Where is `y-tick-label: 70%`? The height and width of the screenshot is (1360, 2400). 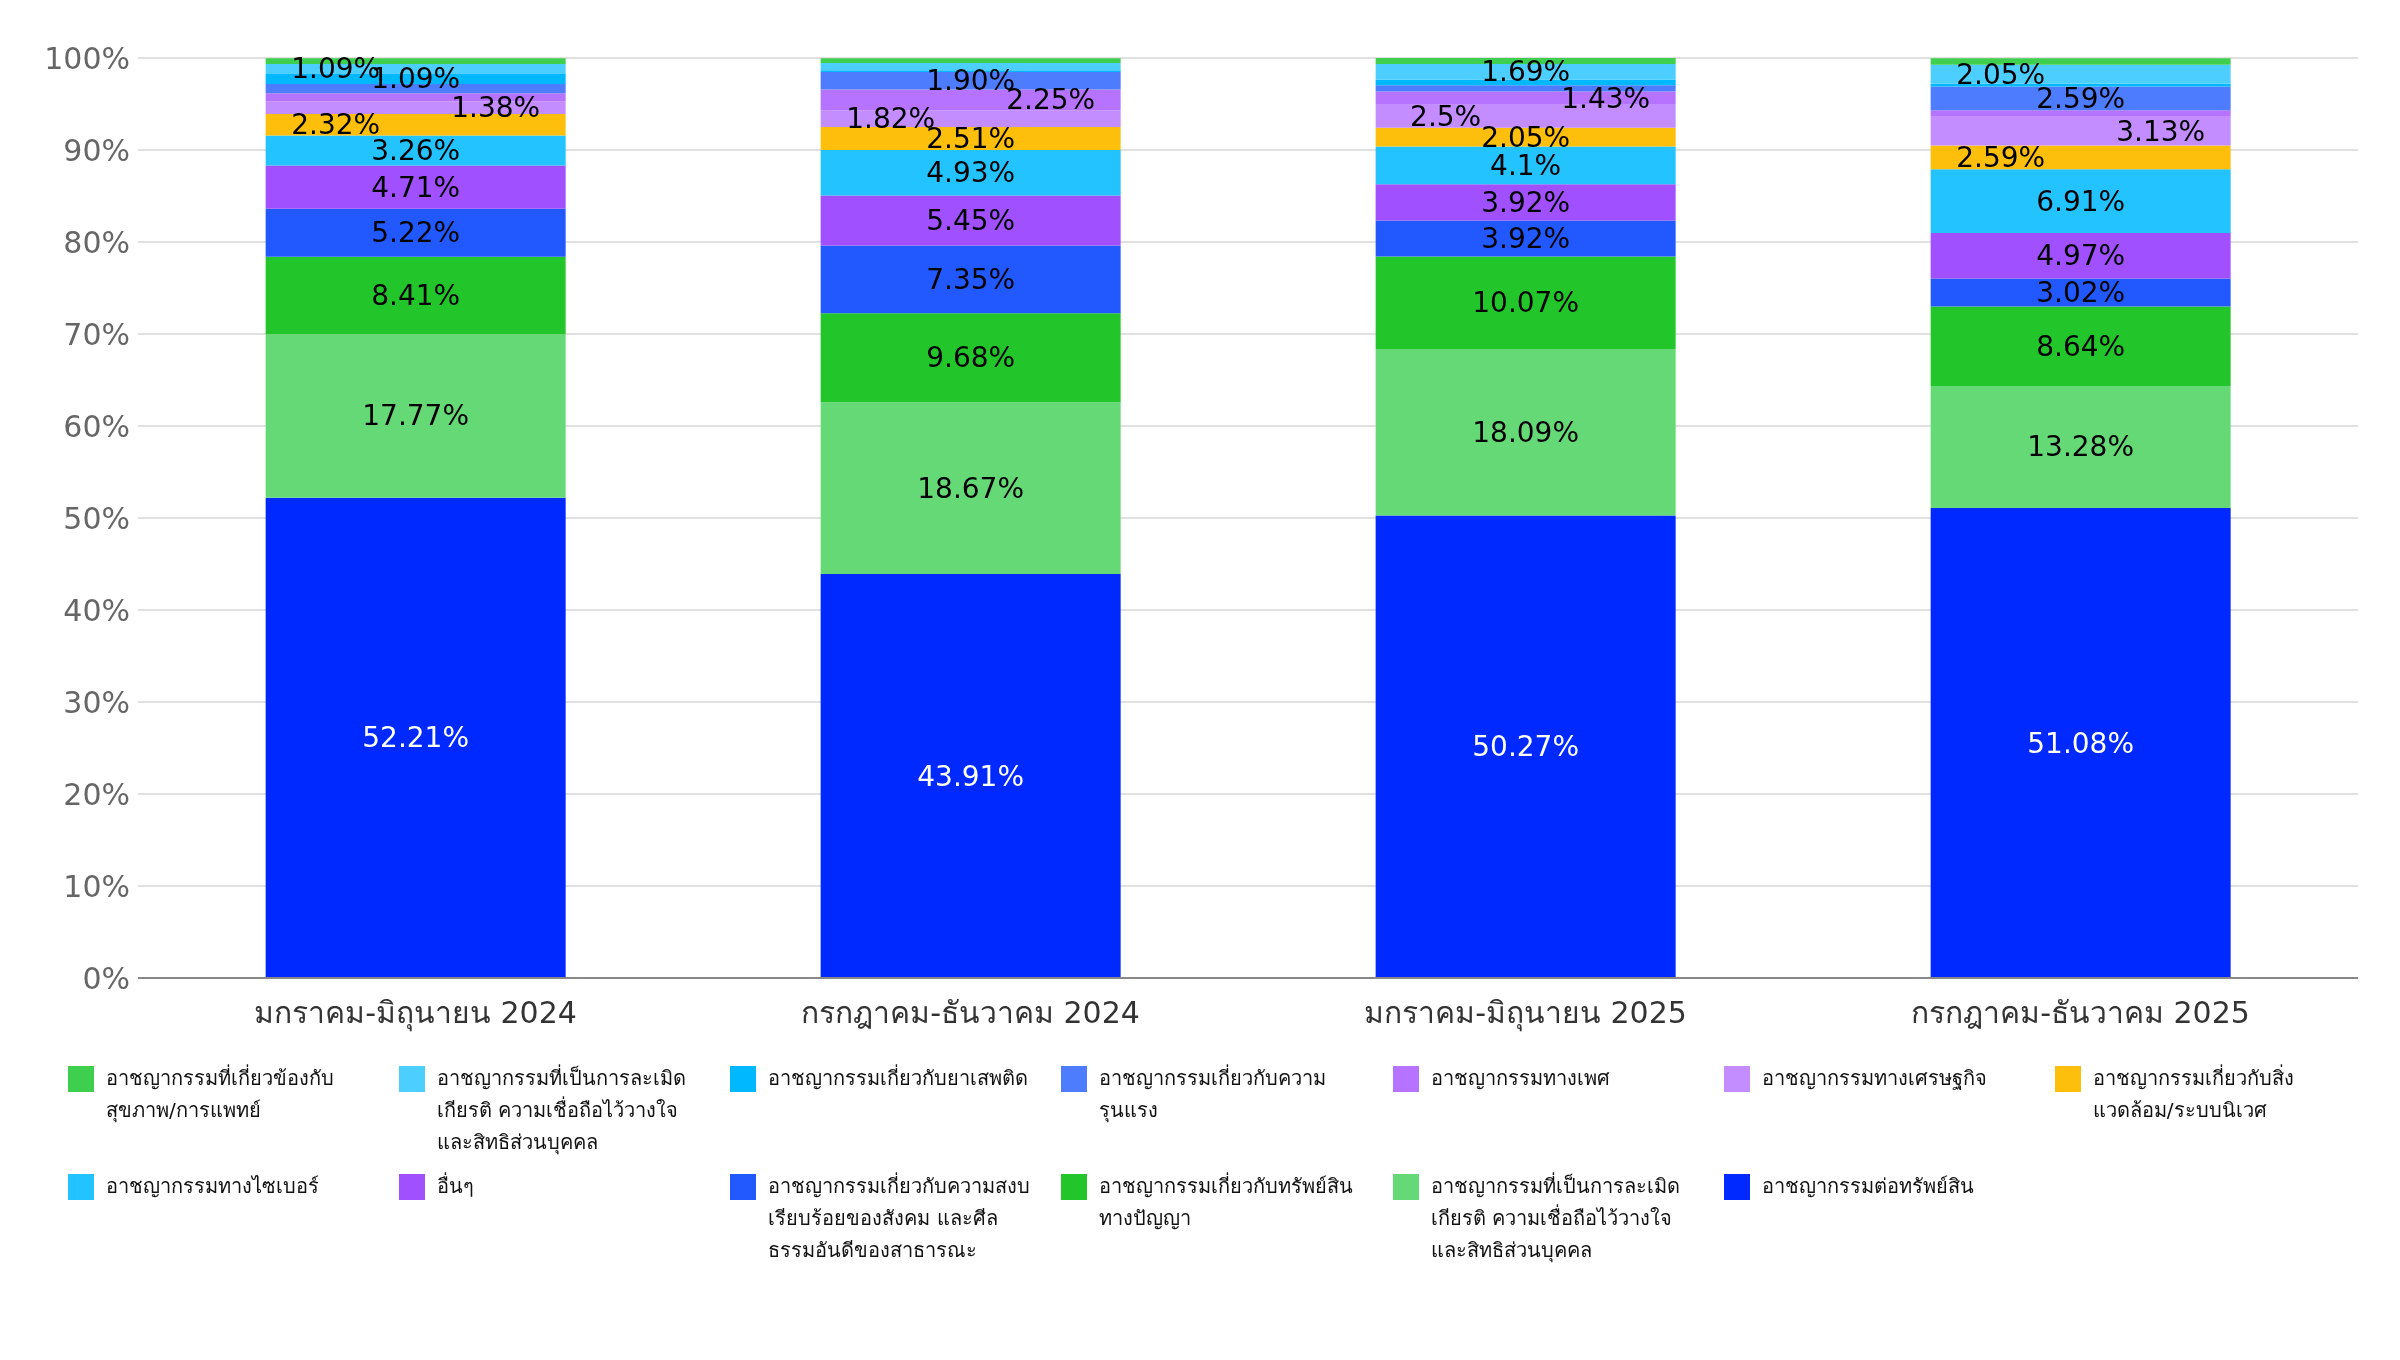 y-tick-label: 70% is located at coordinates (96, 334).